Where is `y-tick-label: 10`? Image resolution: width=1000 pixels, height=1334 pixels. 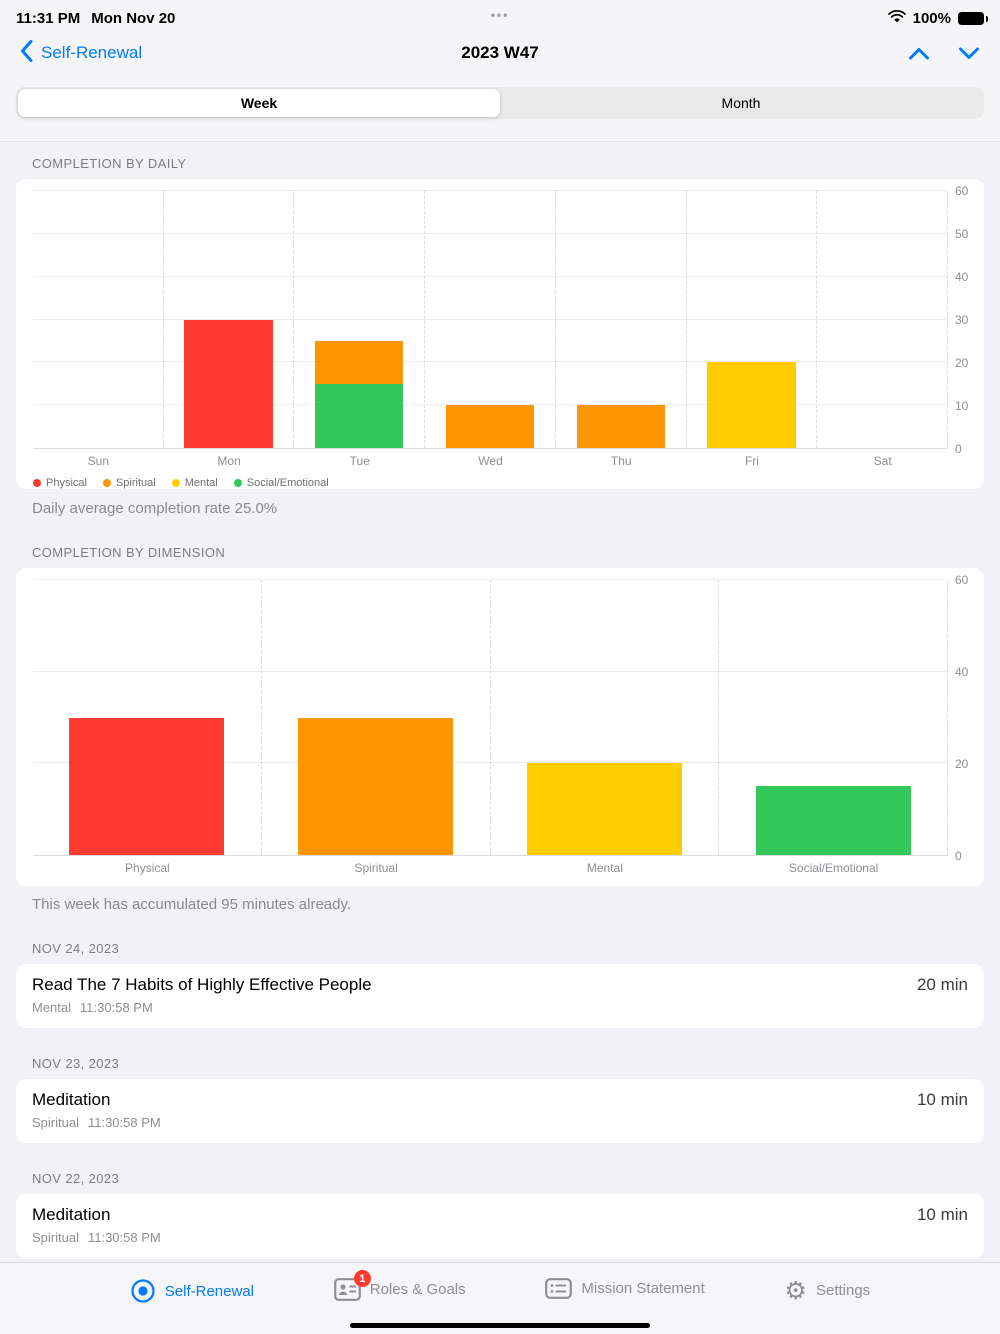 y-tick-label: 10 is located at coordinates (962, 406).